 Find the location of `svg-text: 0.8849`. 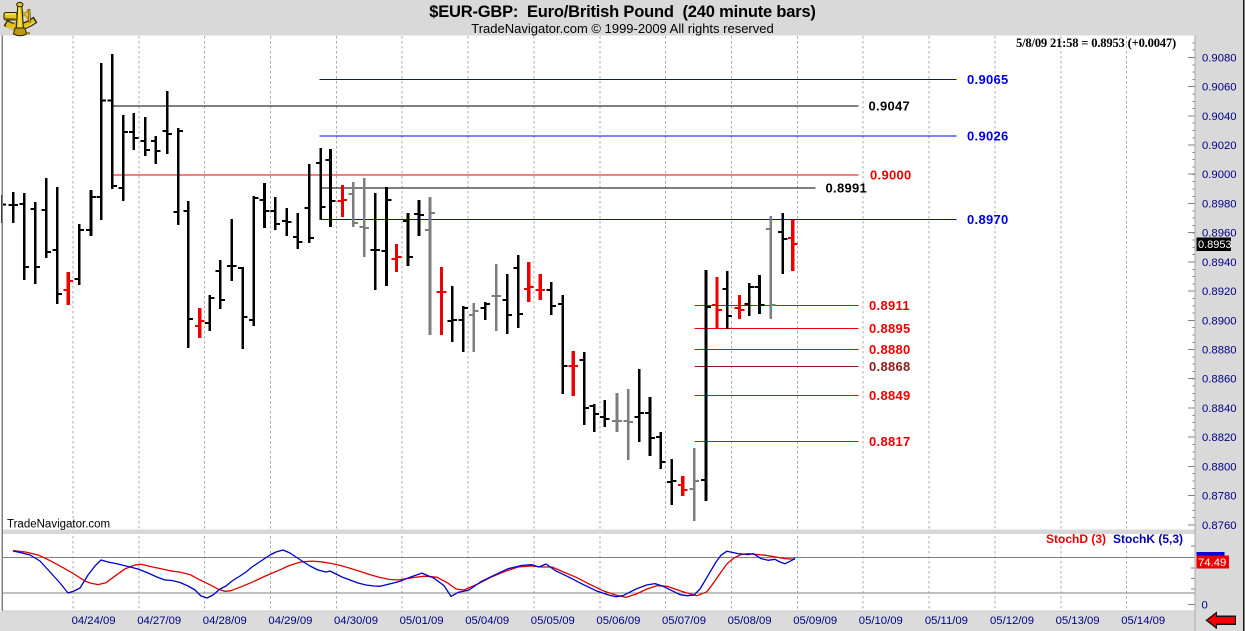

svg-text: 0.8849 is located at coordinates (890, 395).